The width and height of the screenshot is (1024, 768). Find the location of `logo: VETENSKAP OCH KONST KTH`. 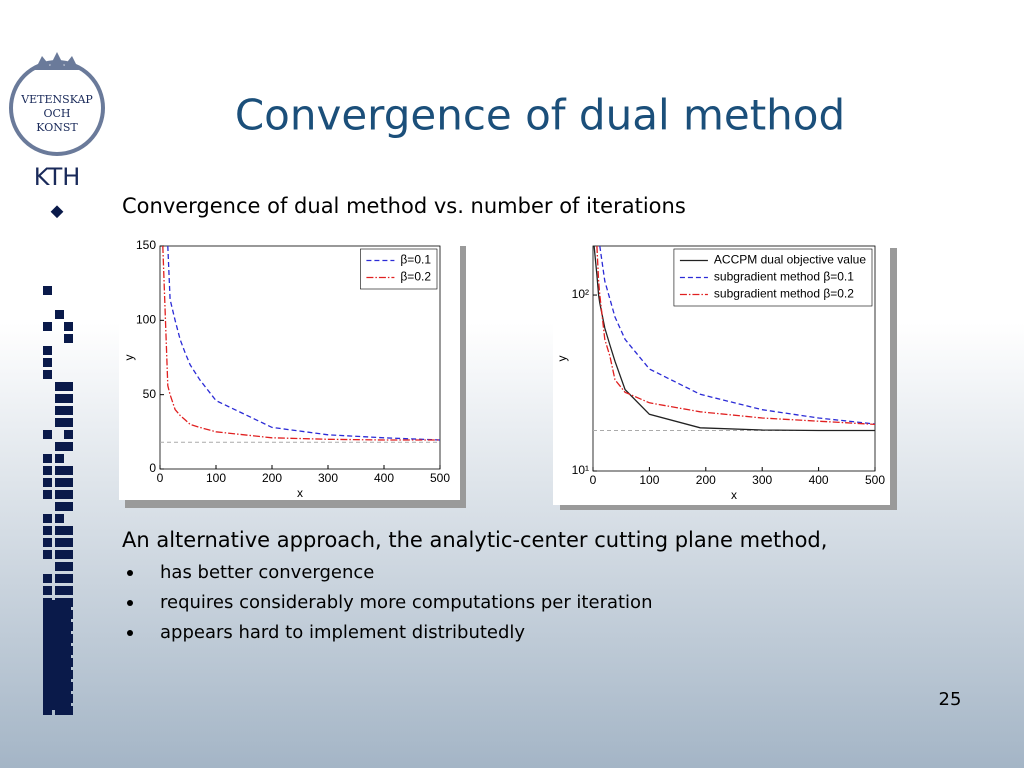

logo: VETENSKAP OCH KONST KTH is located at coordinates (57, 121).